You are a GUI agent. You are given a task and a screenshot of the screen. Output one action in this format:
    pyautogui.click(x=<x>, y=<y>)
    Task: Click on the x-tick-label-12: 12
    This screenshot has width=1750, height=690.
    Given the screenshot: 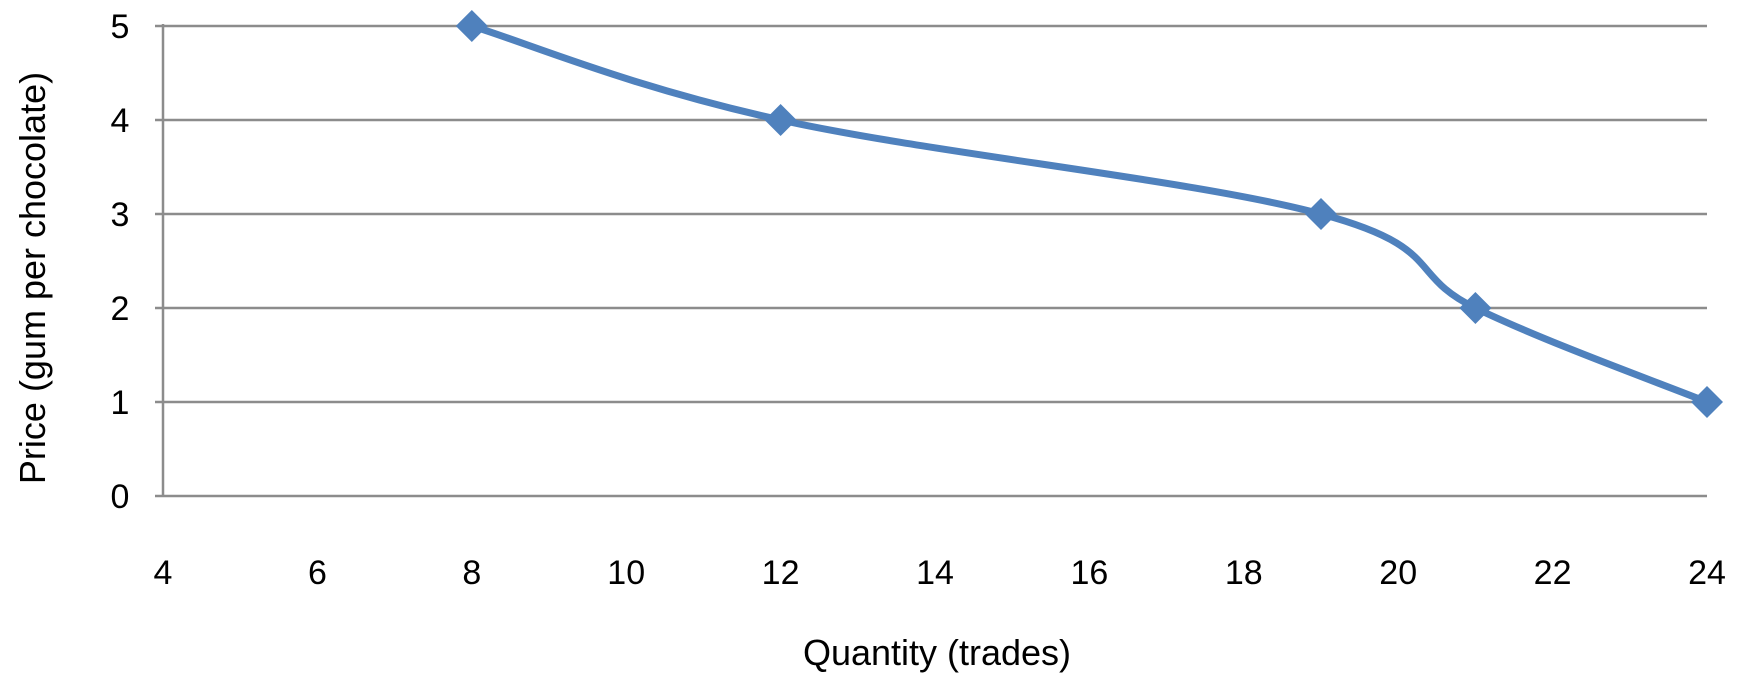 What is the action you would take?
    pyautogui.click(x=781, y=573)
    